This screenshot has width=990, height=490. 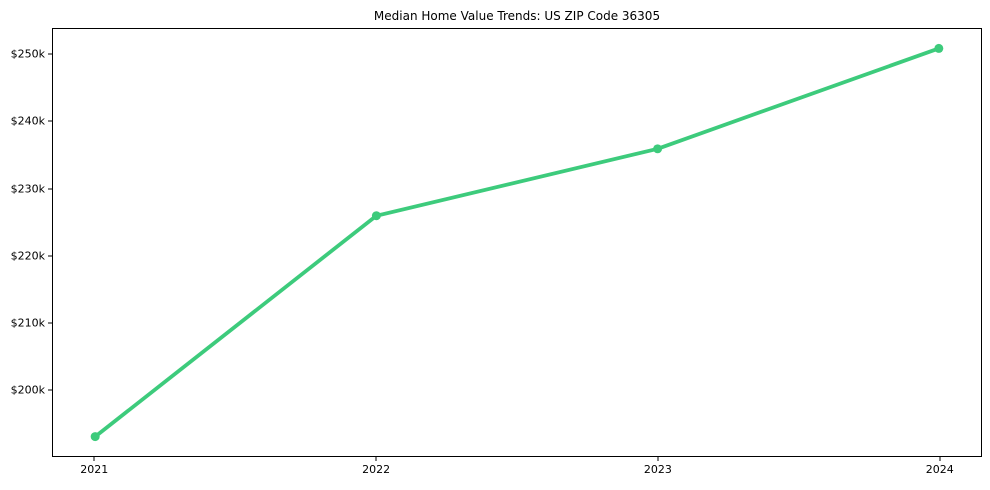 I want to click on y-tick-label: $230k, so click(x=27, y=189).